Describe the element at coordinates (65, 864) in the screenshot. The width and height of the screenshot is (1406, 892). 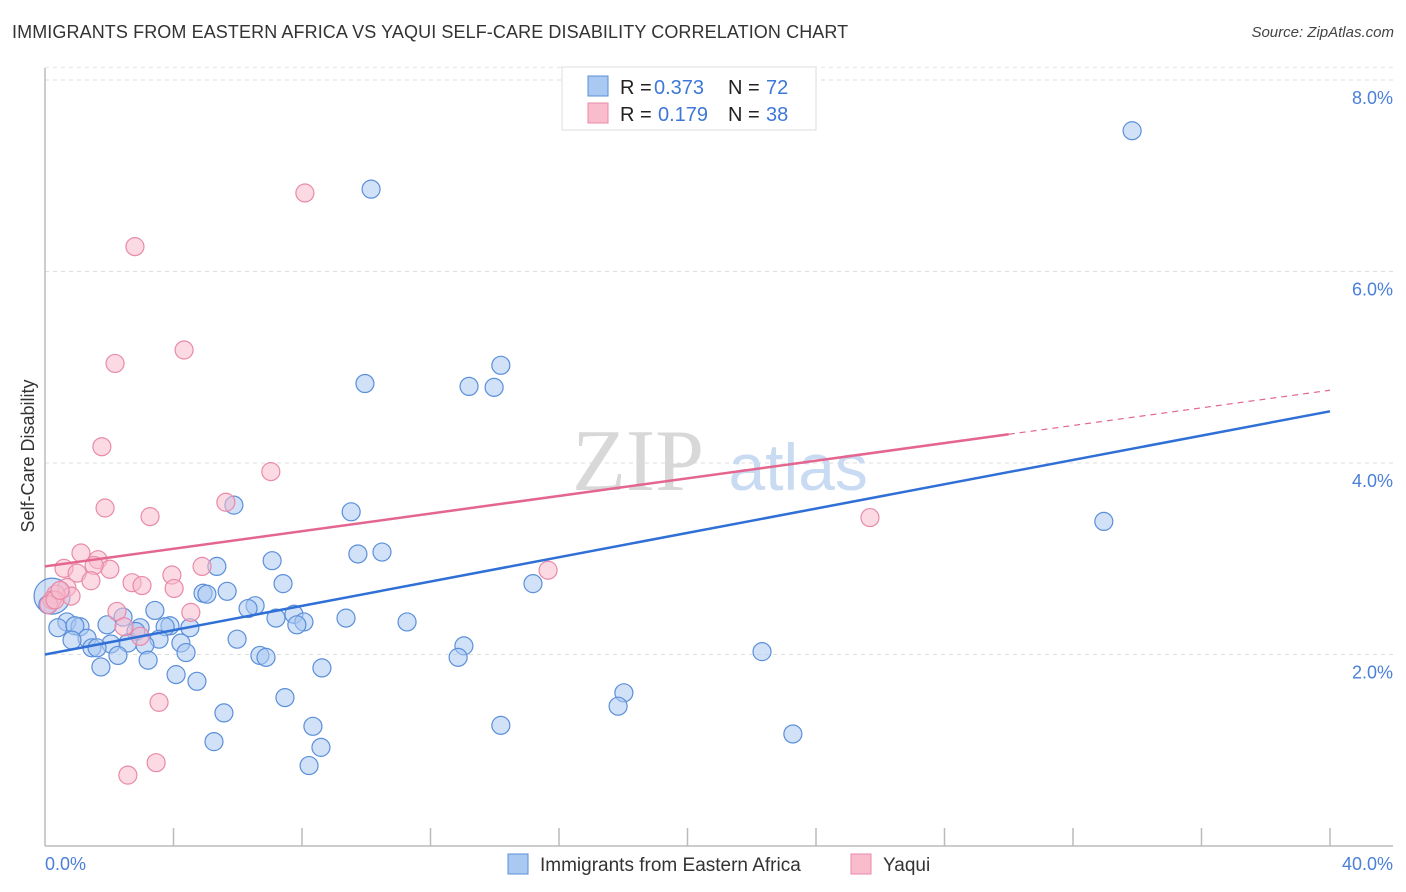
I see `x-tick-label-min: 0.0%` at that location.